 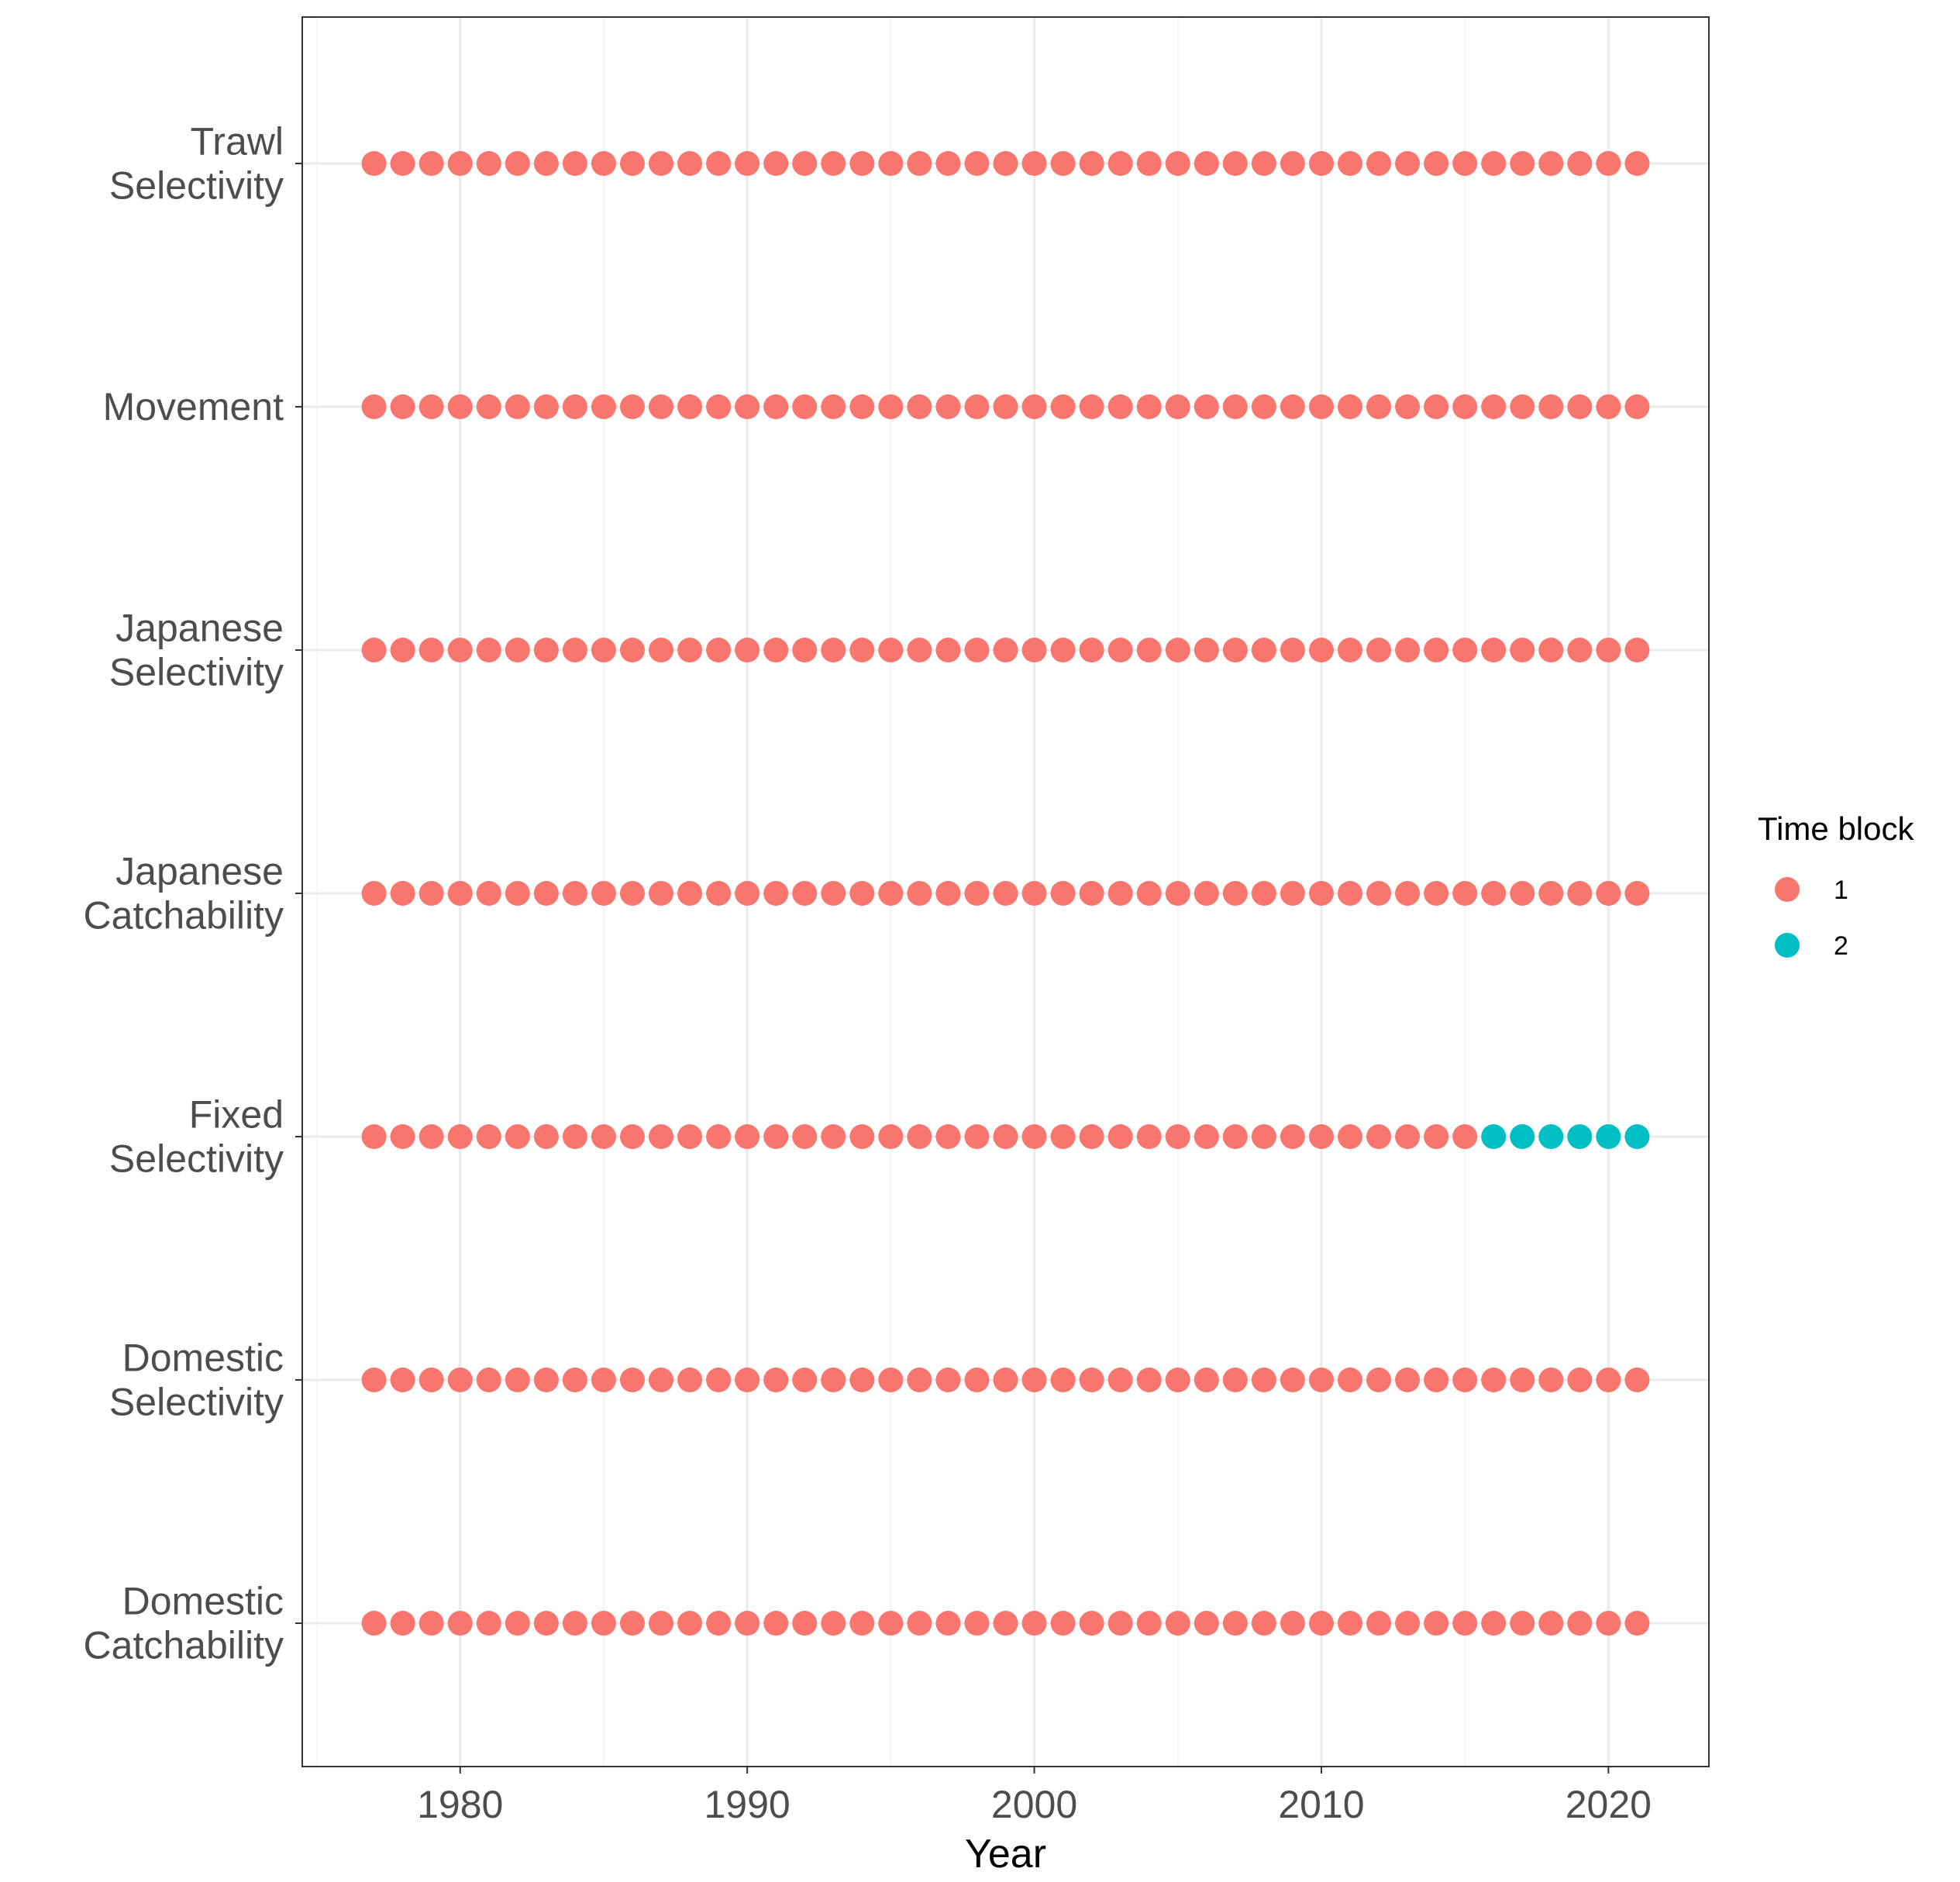 I want to click on y-tick-label-line: Japanese, so click(x=199, y=628).